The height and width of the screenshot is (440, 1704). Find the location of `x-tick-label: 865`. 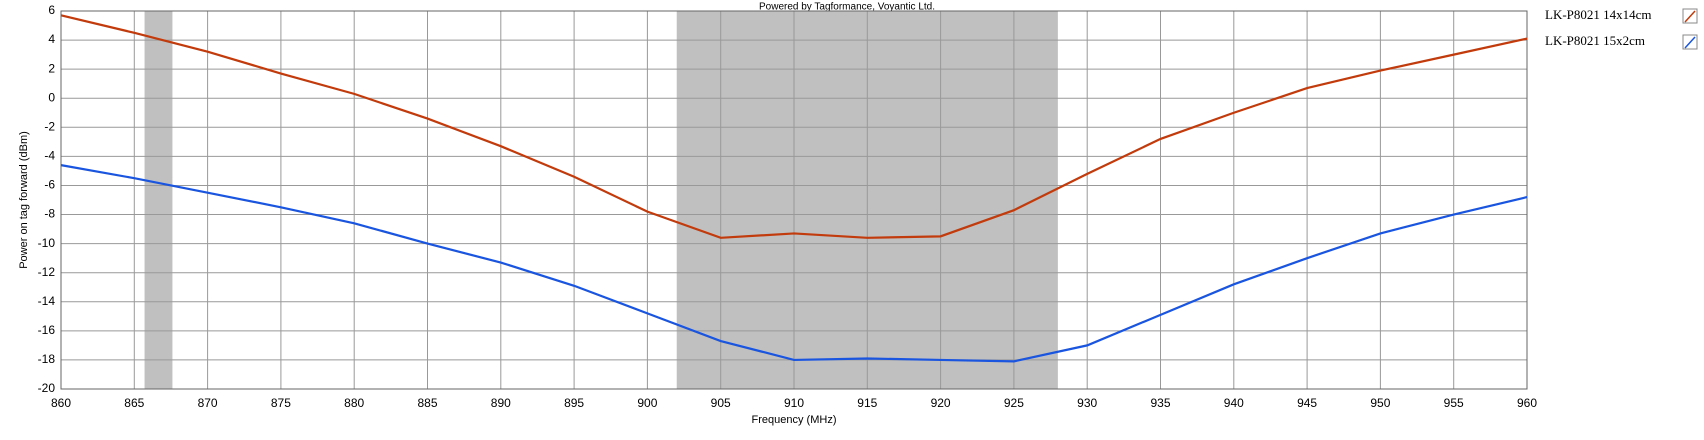

x-tick-label: 865 is located at coordinates (134, 403).